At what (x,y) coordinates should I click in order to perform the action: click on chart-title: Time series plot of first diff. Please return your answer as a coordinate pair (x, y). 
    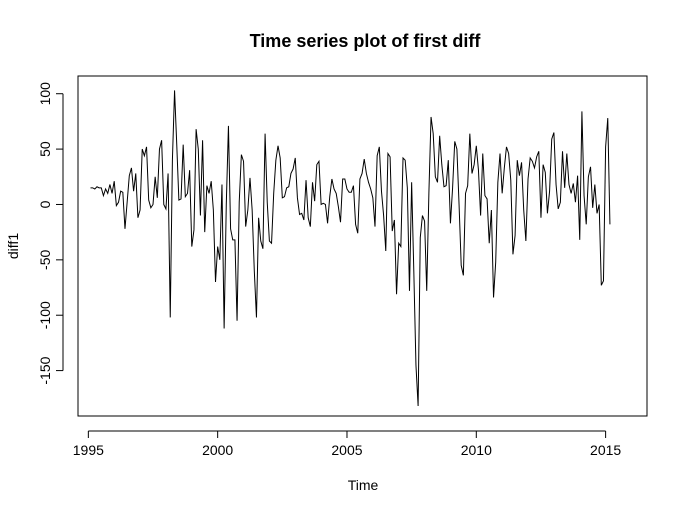
    Looking at the image, I should click on (366, 41).